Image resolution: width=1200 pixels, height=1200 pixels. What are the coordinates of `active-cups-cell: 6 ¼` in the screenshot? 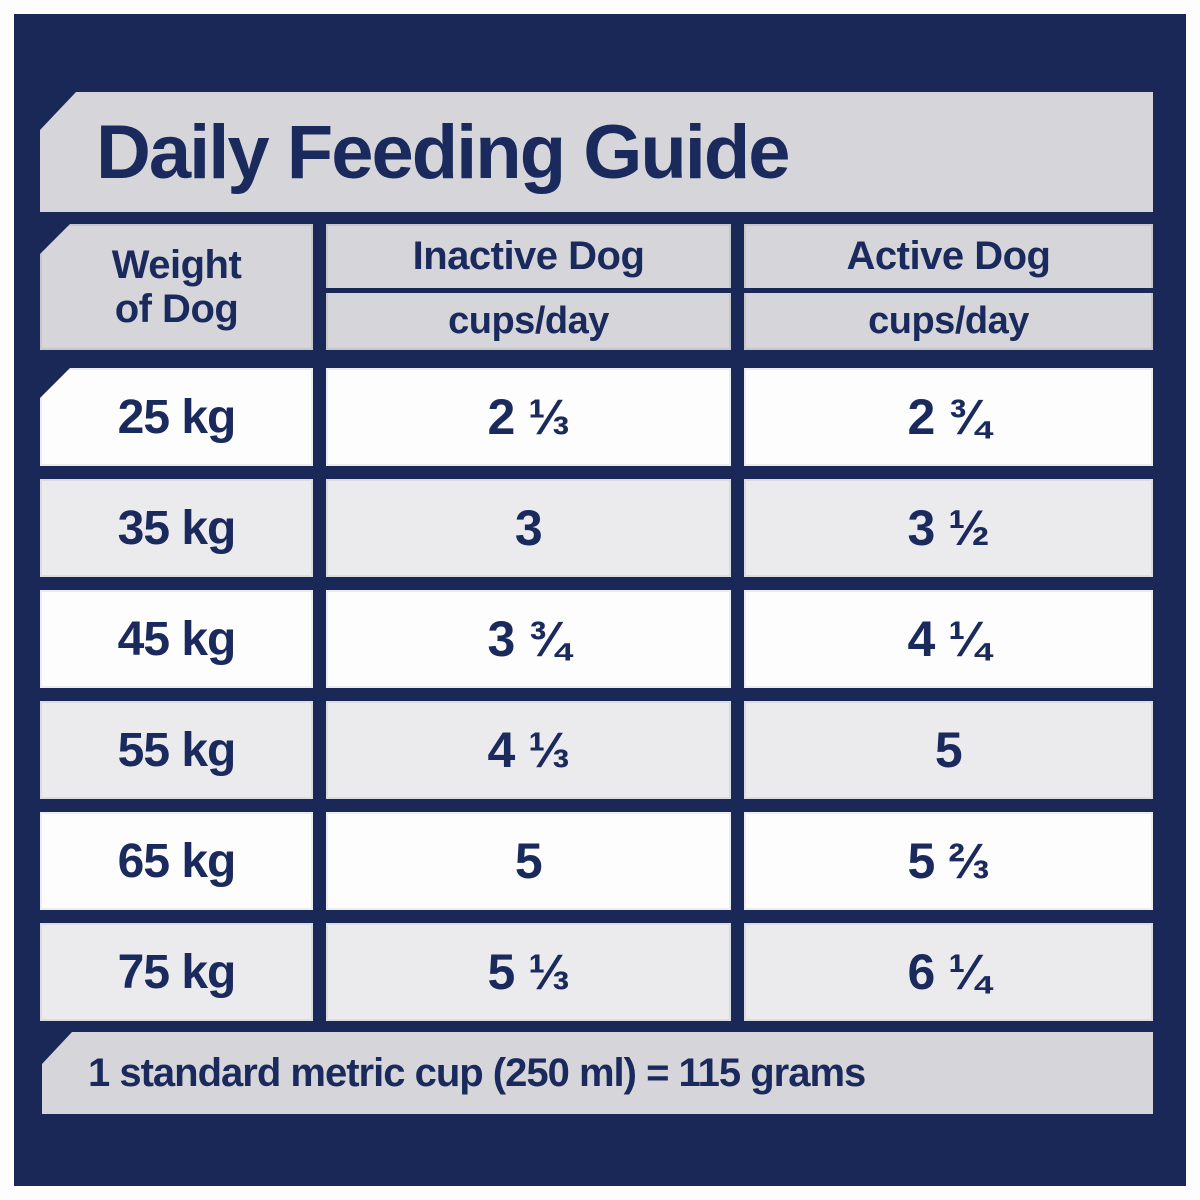 It's located at (948, 972).